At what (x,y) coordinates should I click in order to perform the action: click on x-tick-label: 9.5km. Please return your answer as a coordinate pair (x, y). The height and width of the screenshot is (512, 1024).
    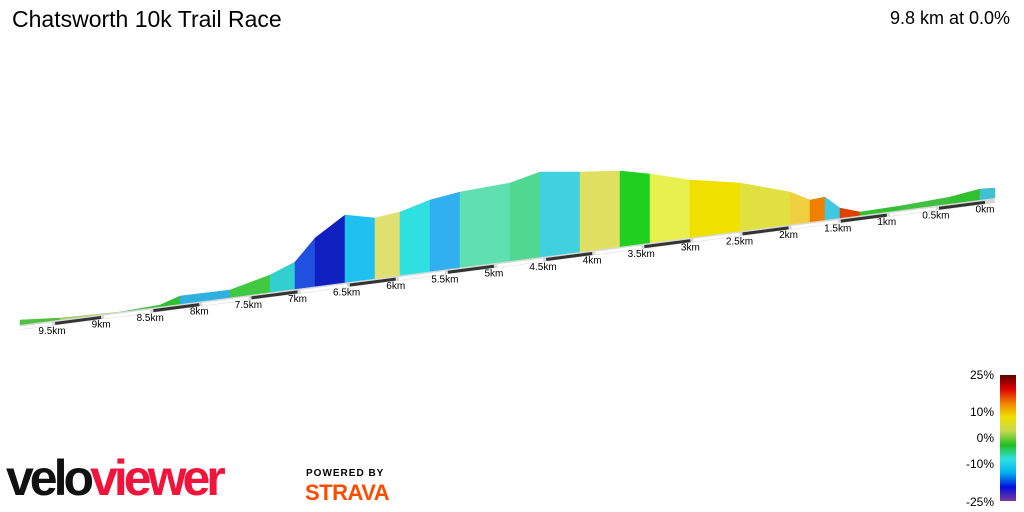
    Looking at the image, I should click on (51, 331).